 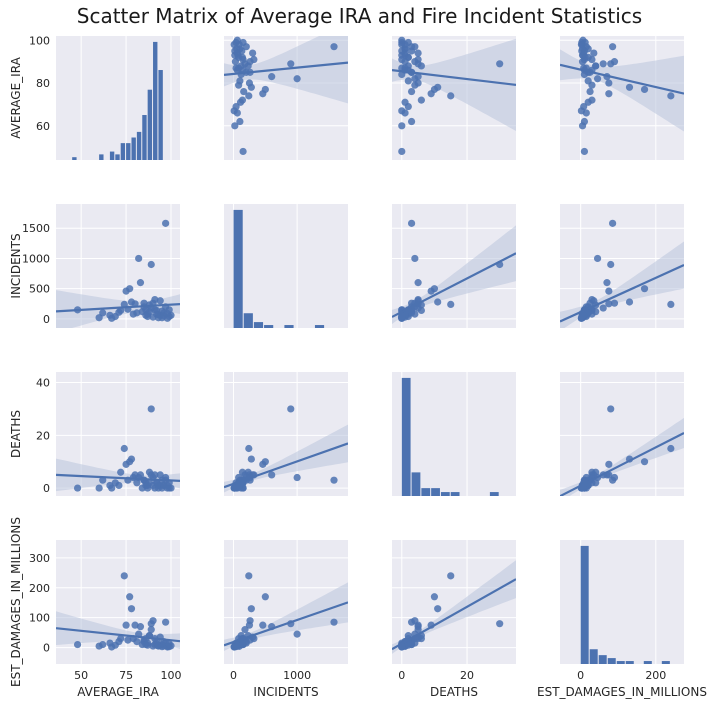 I want to click on y-tick-label-incidents: 0, so click(x=46, y=319).